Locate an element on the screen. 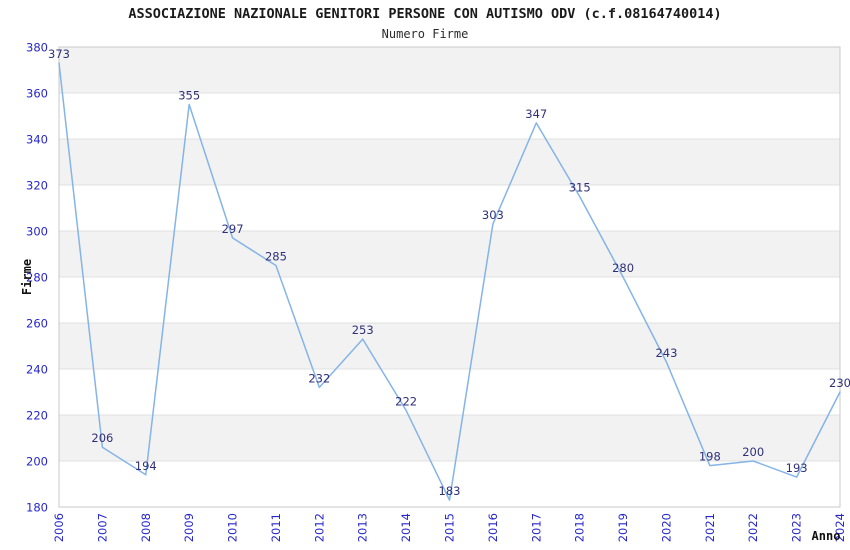 The height and width of the screenshot is (550, 850). x-tick-label: 2011 is located at coordinates (276, 527).